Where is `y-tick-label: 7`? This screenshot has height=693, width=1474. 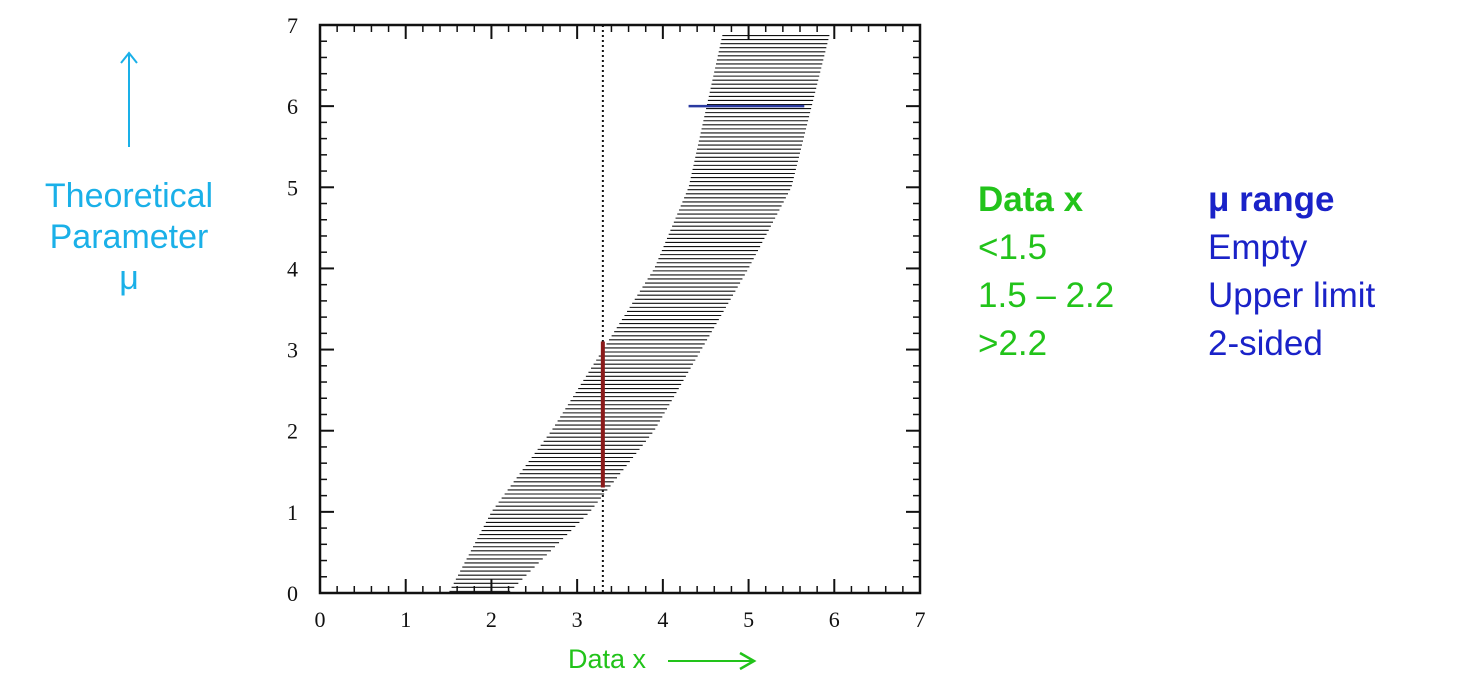 y-tick-label: 7 is located at coordinates (292, 25).